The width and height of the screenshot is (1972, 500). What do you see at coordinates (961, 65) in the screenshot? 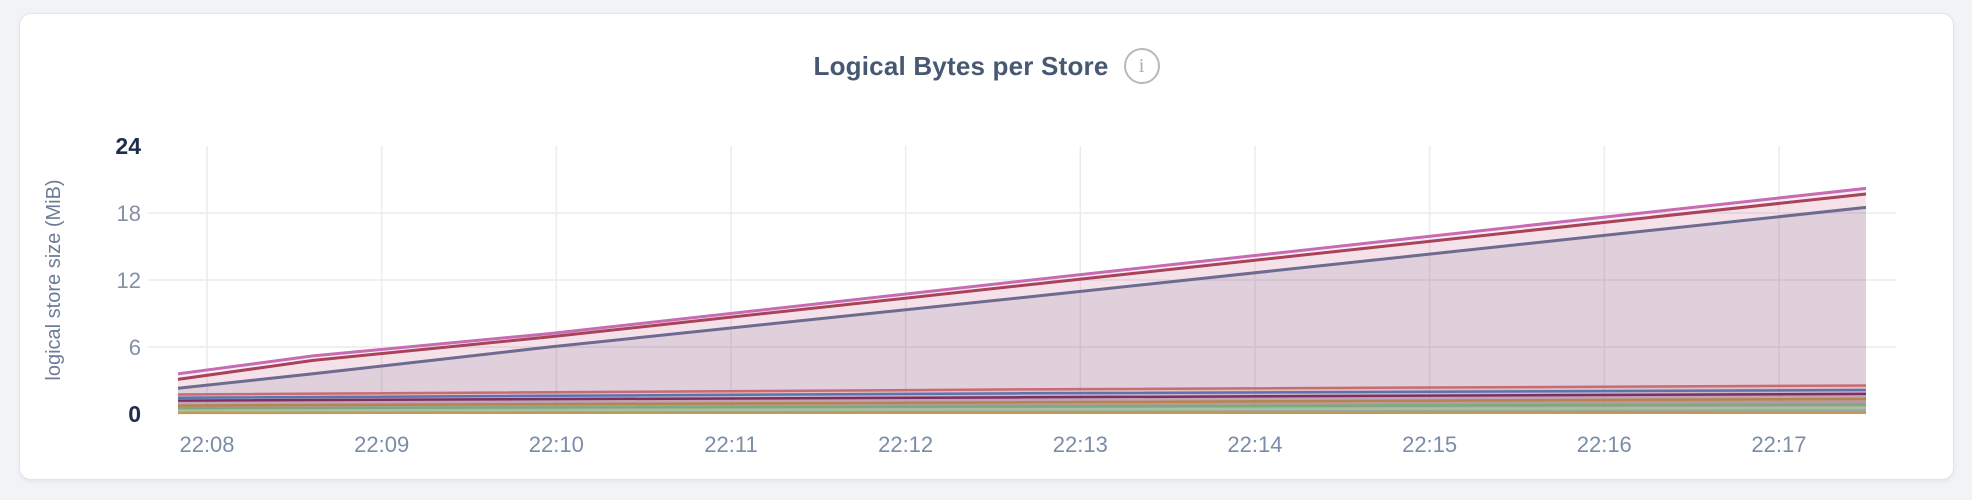
I see `chart-title: Logical Bytes per Store` at bounding box center [961, 65].